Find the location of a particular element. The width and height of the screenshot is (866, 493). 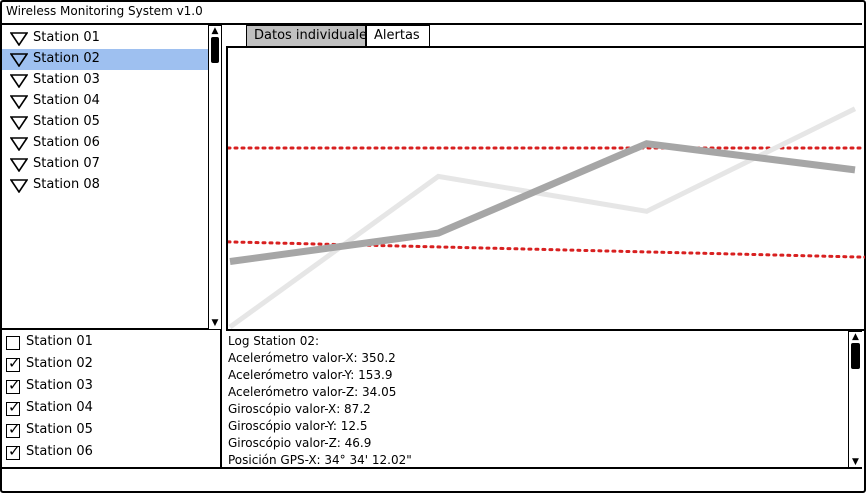

tab-alertas: Alertas is located at coordinates (398, 35).